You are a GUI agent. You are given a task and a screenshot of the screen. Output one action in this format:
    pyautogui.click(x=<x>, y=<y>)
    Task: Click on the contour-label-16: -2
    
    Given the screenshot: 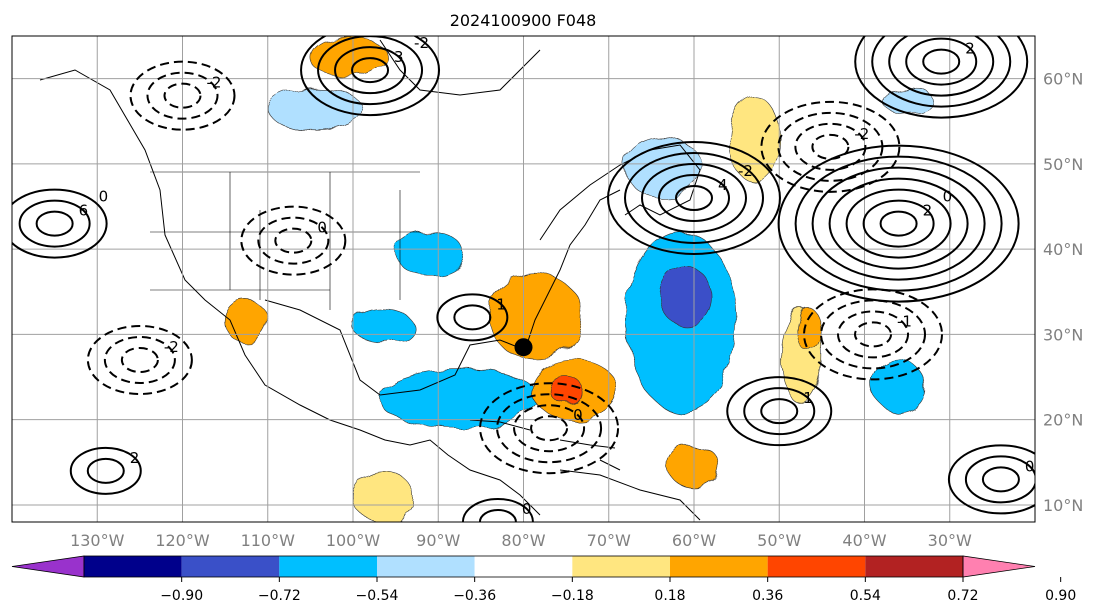 What is the action you would take?
    pyautogui.click(x=745, y=171)
    